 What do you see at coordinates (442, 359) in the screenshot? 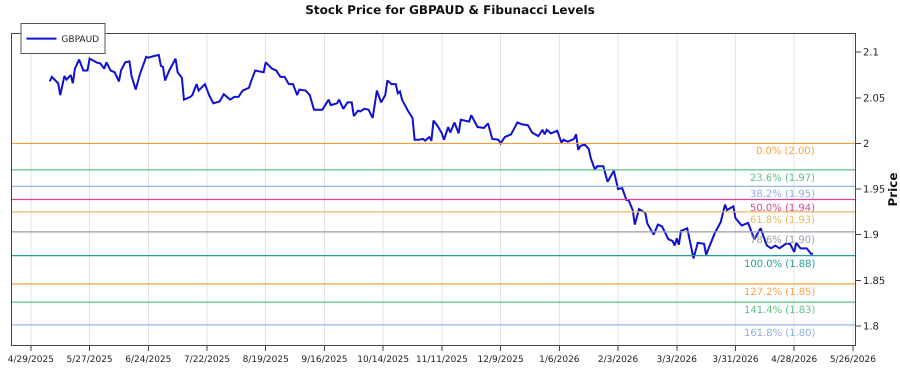
I see `x-tick-label: 11/11/2025` at bounding box center [442, 359].